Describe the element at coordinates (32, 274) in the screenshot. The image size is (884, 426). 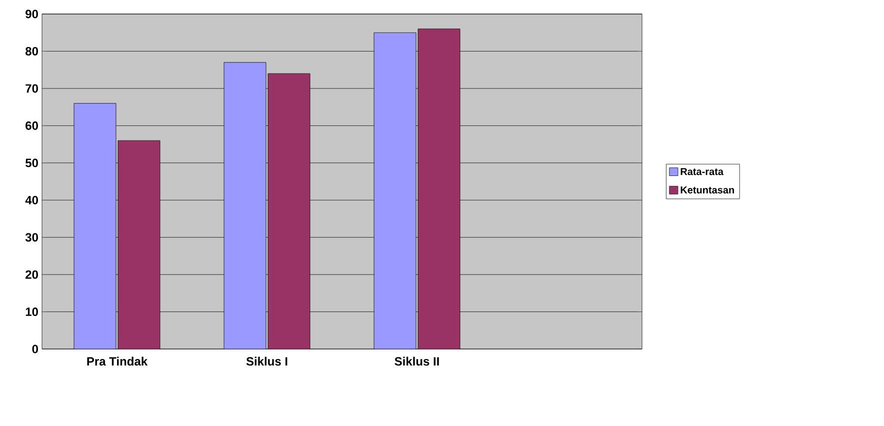
I see `y-tick-label: 20` at that location.